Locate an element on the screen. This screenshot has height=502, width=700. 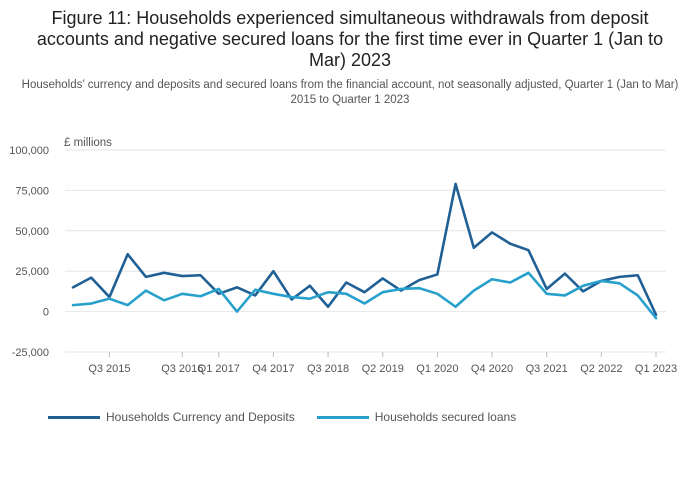
legend-item-loans: Households secured loans is located at coordinates (416, 417).